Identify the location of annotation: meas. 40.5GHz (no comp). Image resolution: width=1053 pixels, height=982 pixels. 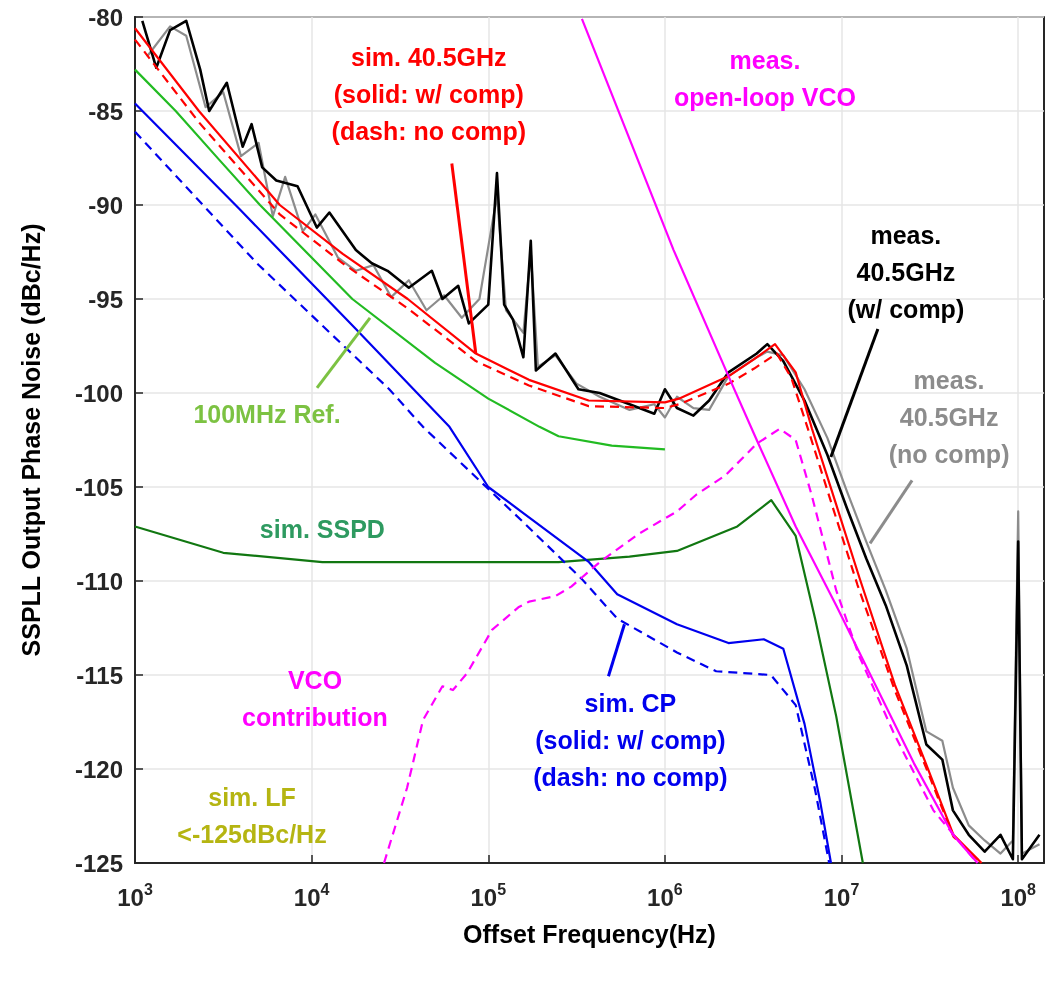
(949, 417).